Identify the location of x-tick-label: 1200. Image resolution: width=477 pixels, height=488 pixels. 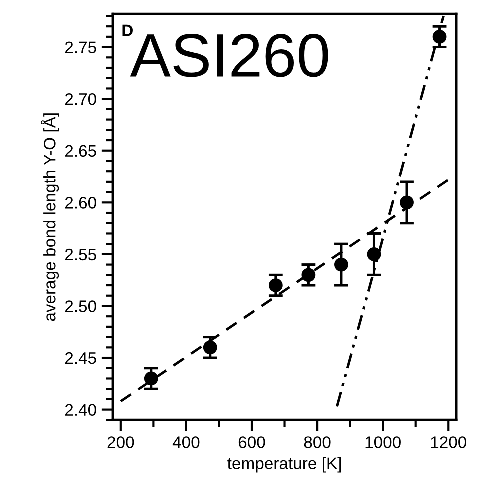
(449, 442).